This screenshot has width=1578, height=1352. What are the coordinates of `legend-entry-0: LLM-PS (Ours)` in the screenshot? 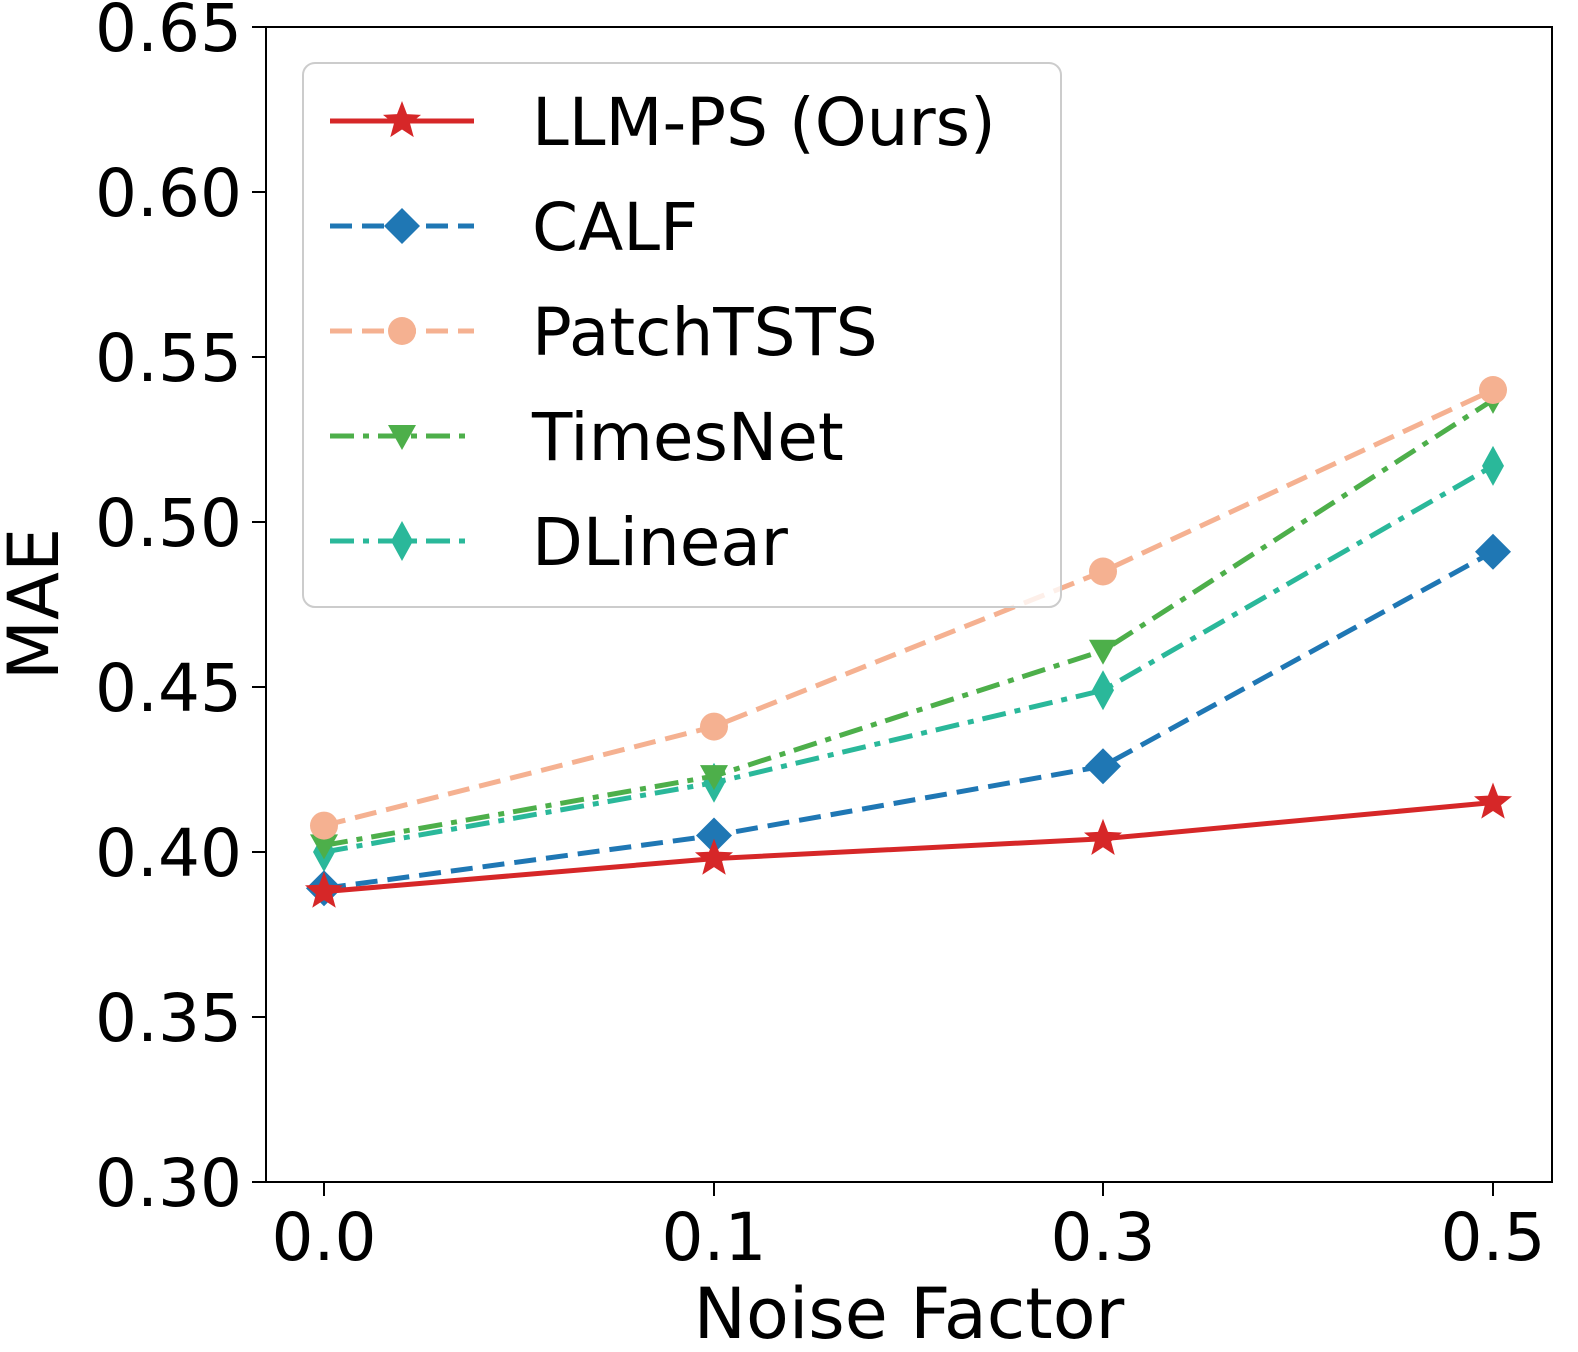 It's located at (663, 122).